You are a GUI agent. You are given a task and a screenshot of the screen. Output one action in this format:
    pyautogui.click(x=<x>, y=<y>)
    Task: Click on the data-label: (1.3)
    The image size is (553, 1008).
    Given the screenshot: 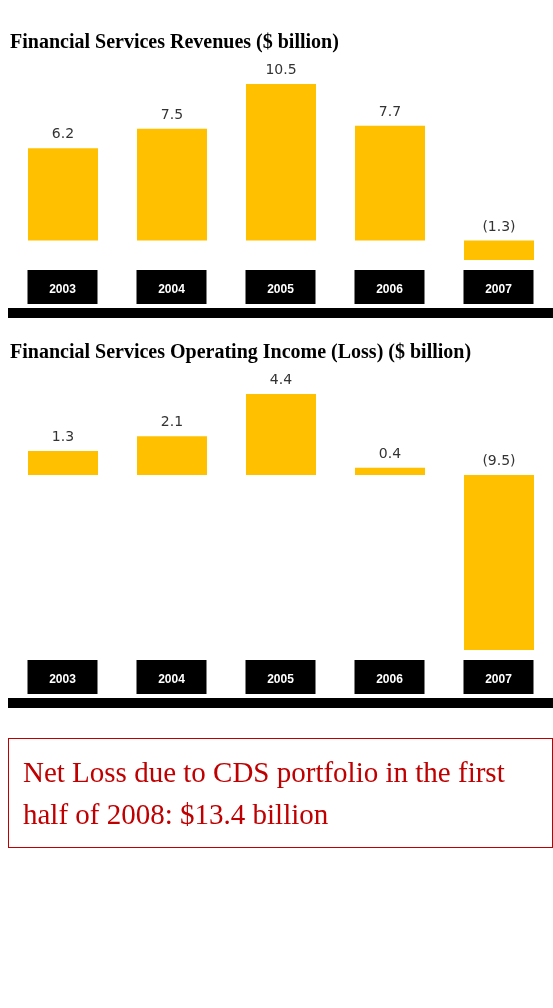 What is the action you would take?
    pyautogui.click(x=499, y=225)
    